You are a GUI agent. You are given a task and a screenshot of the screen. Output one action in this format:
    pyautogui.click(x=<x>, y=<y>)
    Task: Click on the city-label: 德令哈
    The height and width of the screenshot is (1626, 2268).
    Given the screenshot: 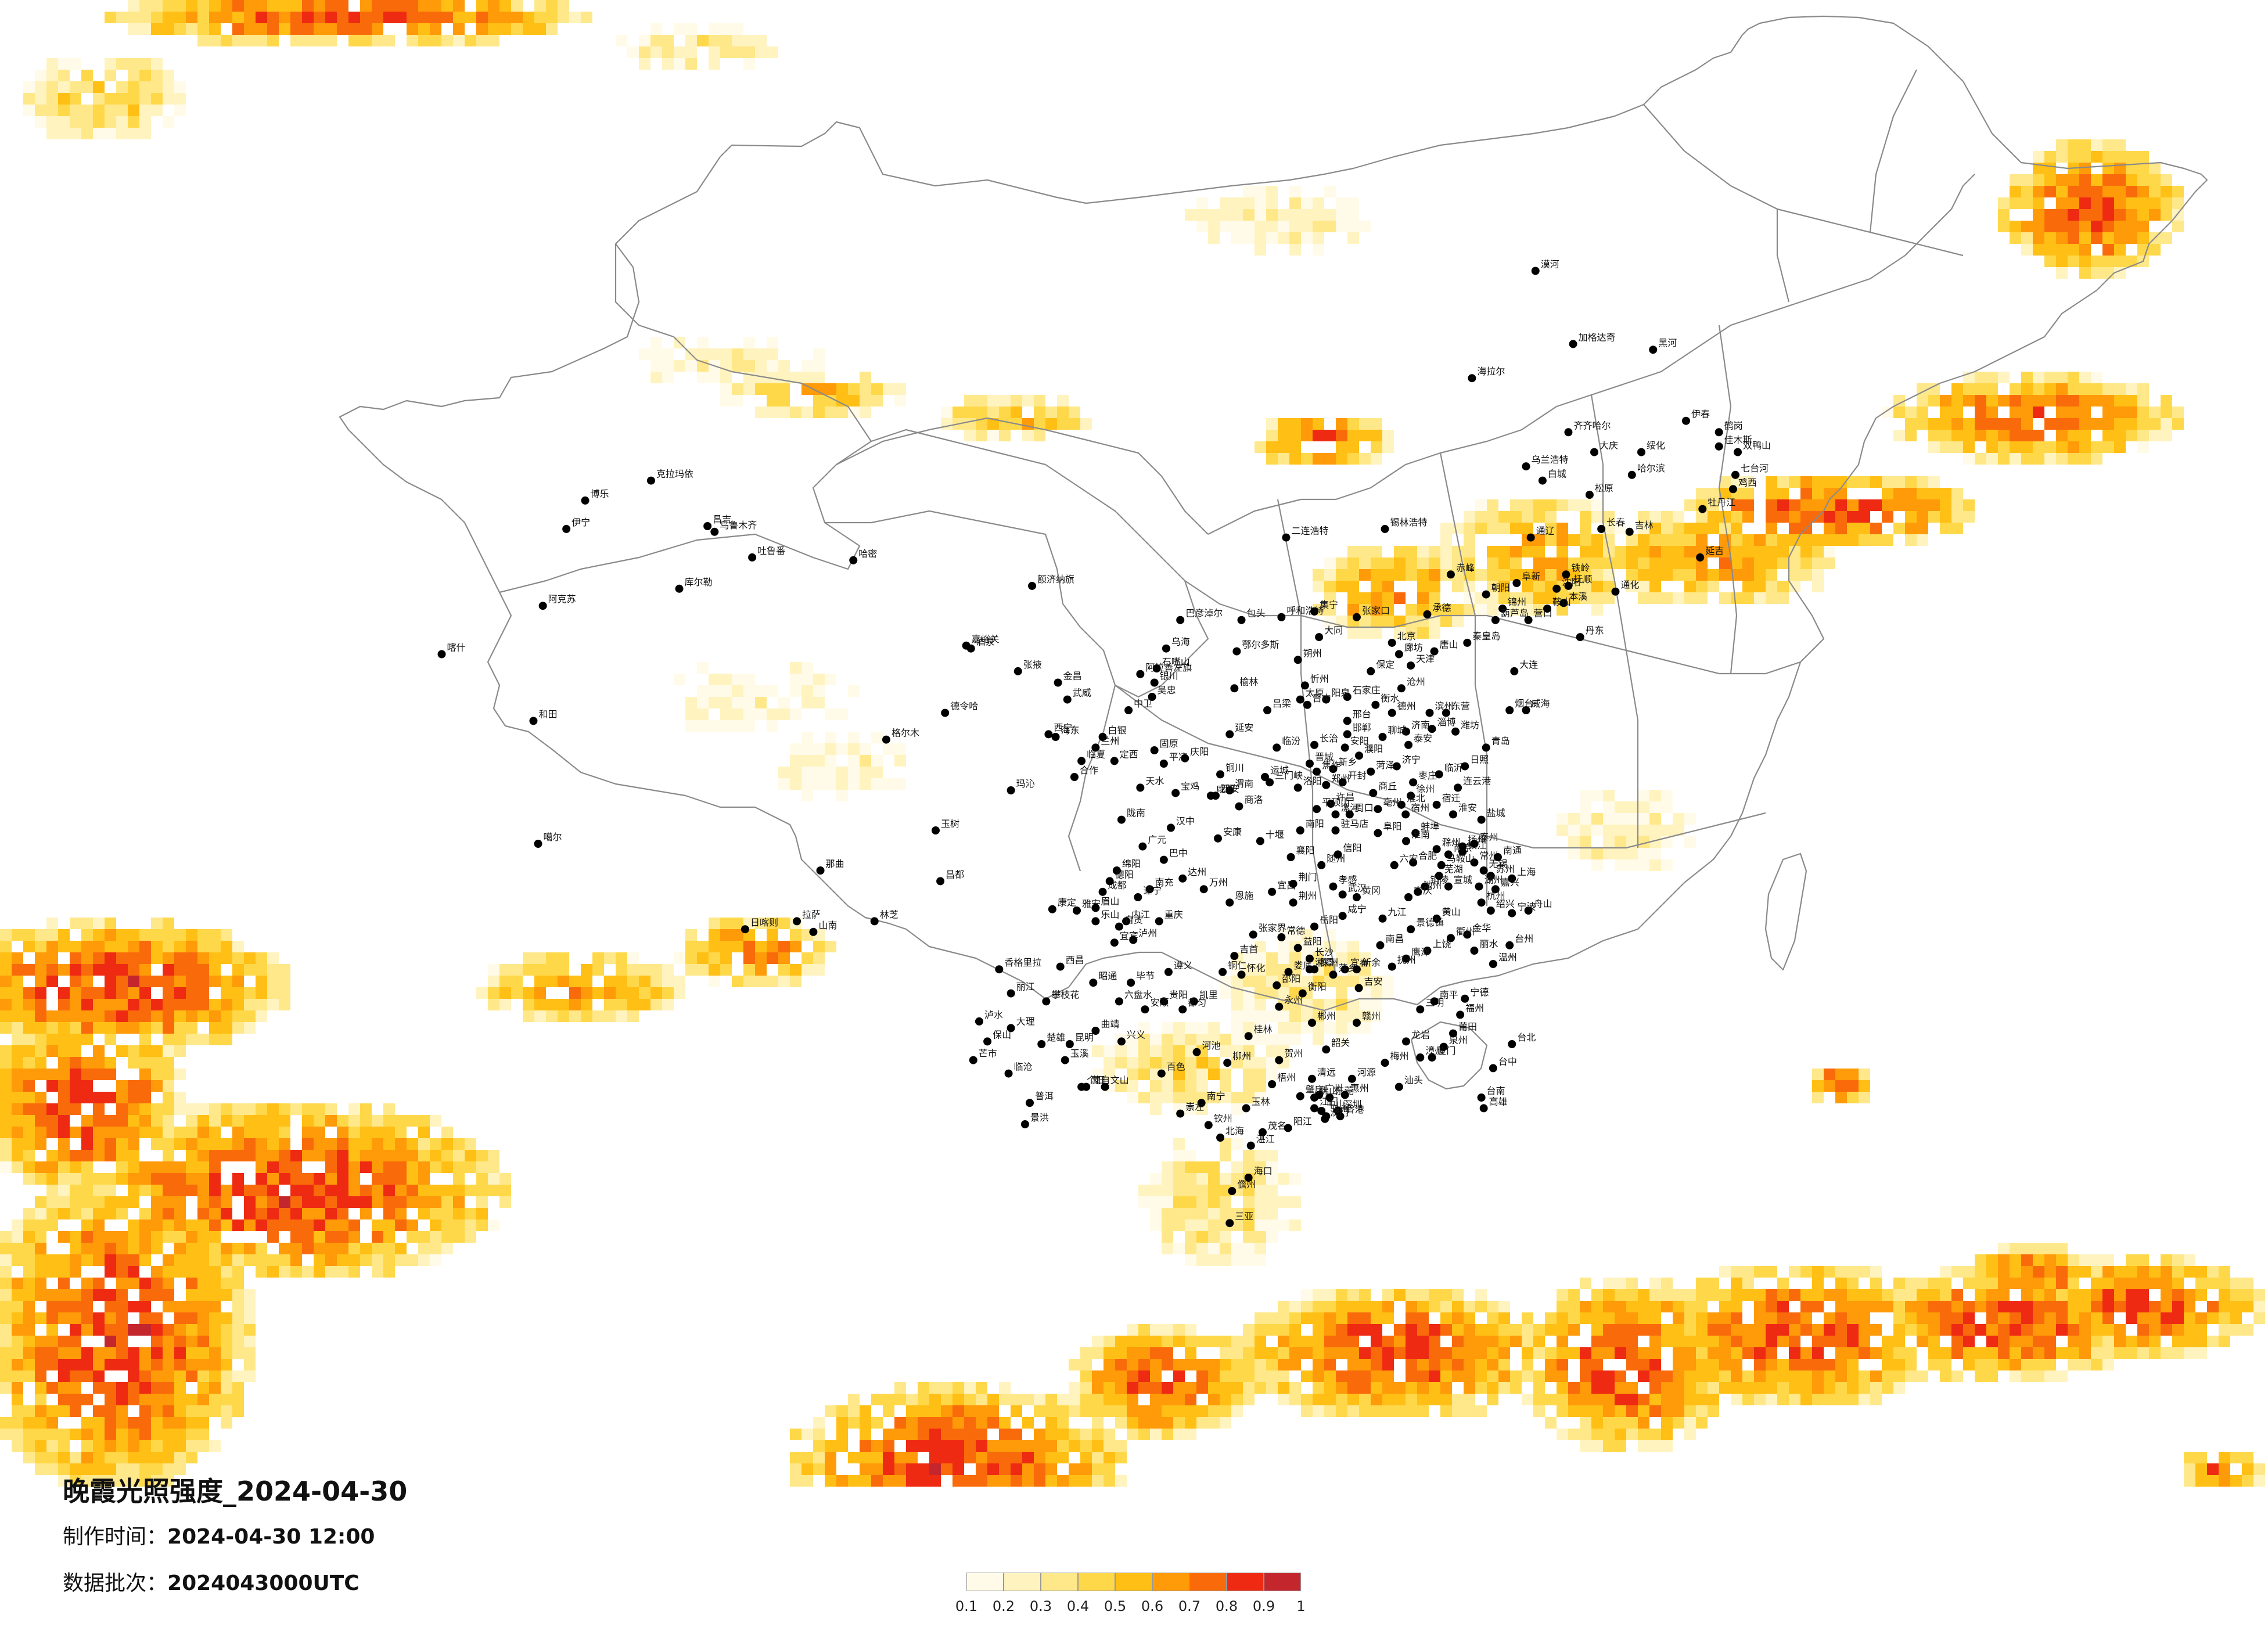 What is the action you would take?
    pyautogui.click(x=964, y=706)
    